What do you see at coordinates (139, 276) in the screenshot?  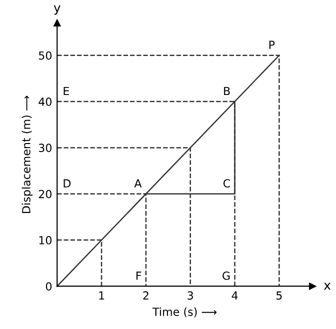 I see `annotation: F` at bounding box center [139, 276].